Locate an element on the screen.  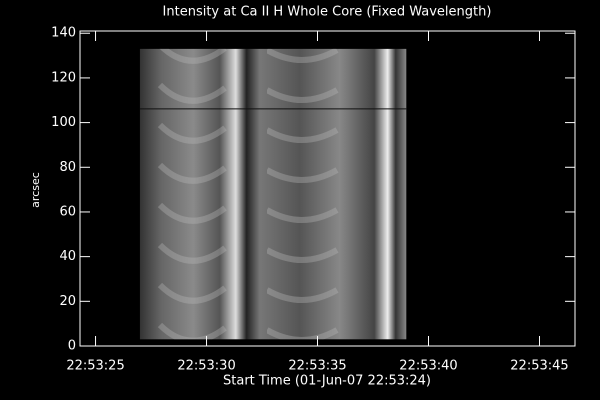
x-tick-label: 22:53:40 is located at coordinates (428, 366).